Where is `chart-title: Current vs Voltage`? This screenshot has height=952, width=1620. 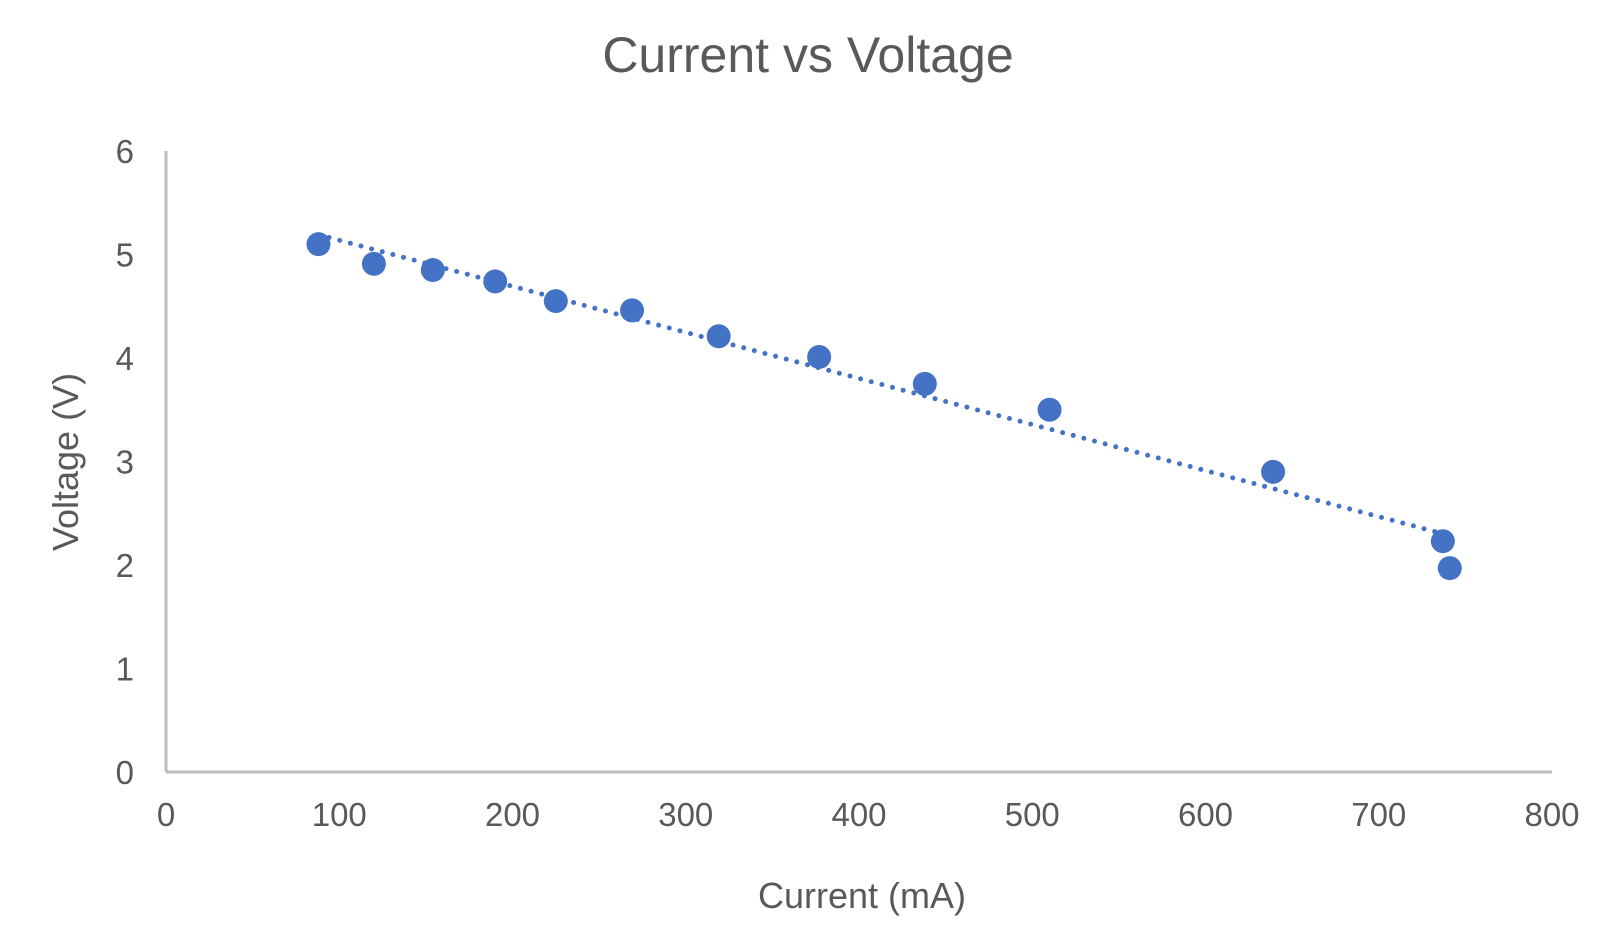 chart-title: Current vs Voltage is located at coordinates (807, 55).